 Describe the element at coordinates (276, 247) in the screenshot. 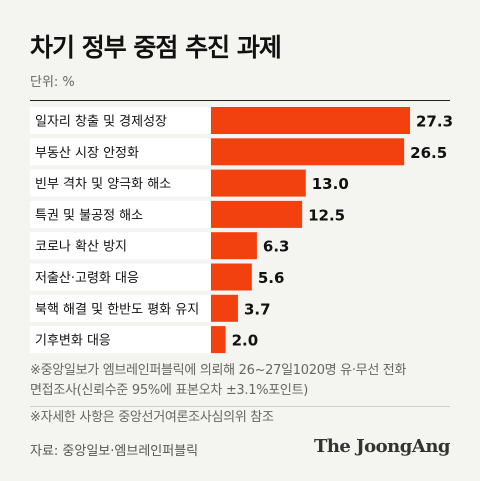

I see `value-label: 6.3` at that location.